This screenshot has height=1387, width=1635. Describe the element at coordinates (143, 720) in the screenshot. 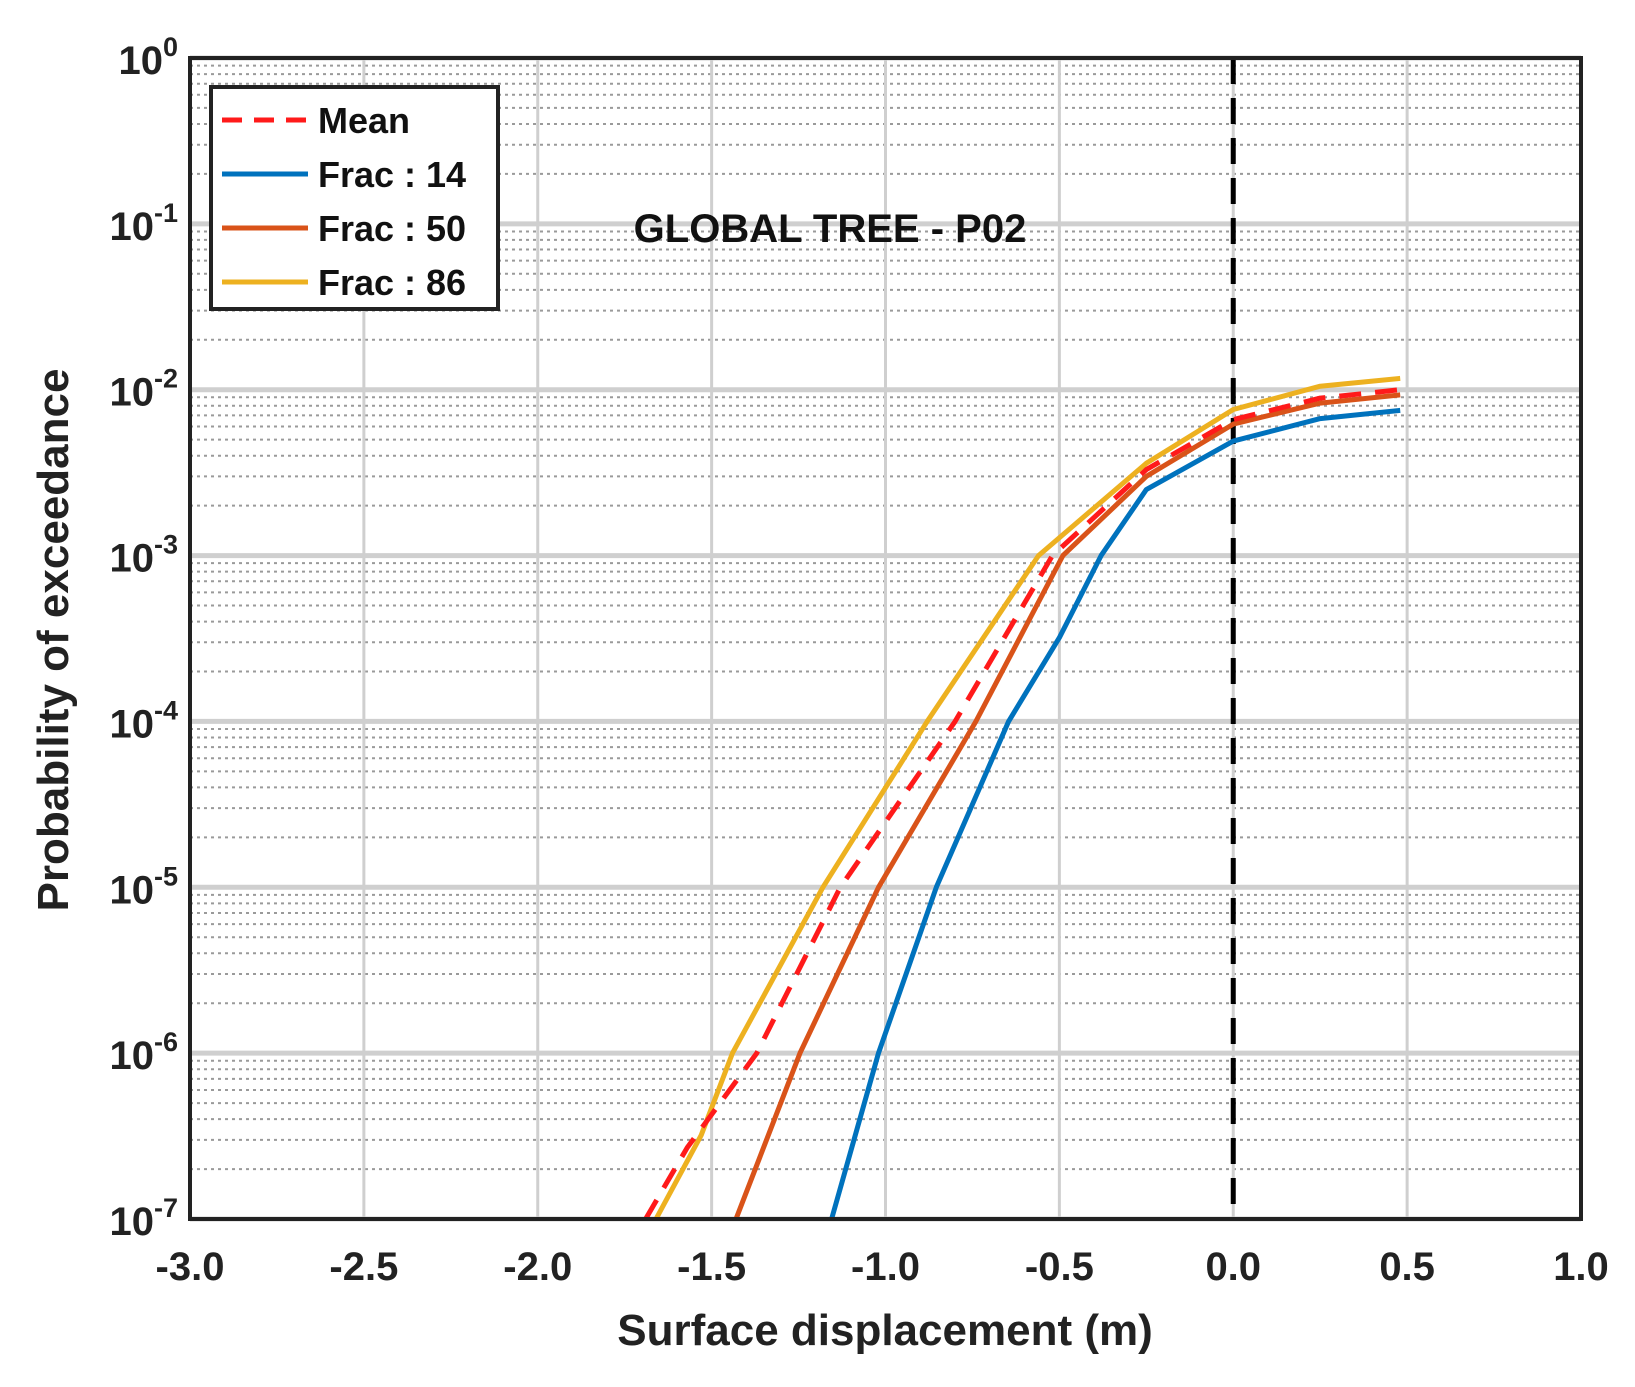

I see `y-tick-label: 10⁻⁴` at that location.